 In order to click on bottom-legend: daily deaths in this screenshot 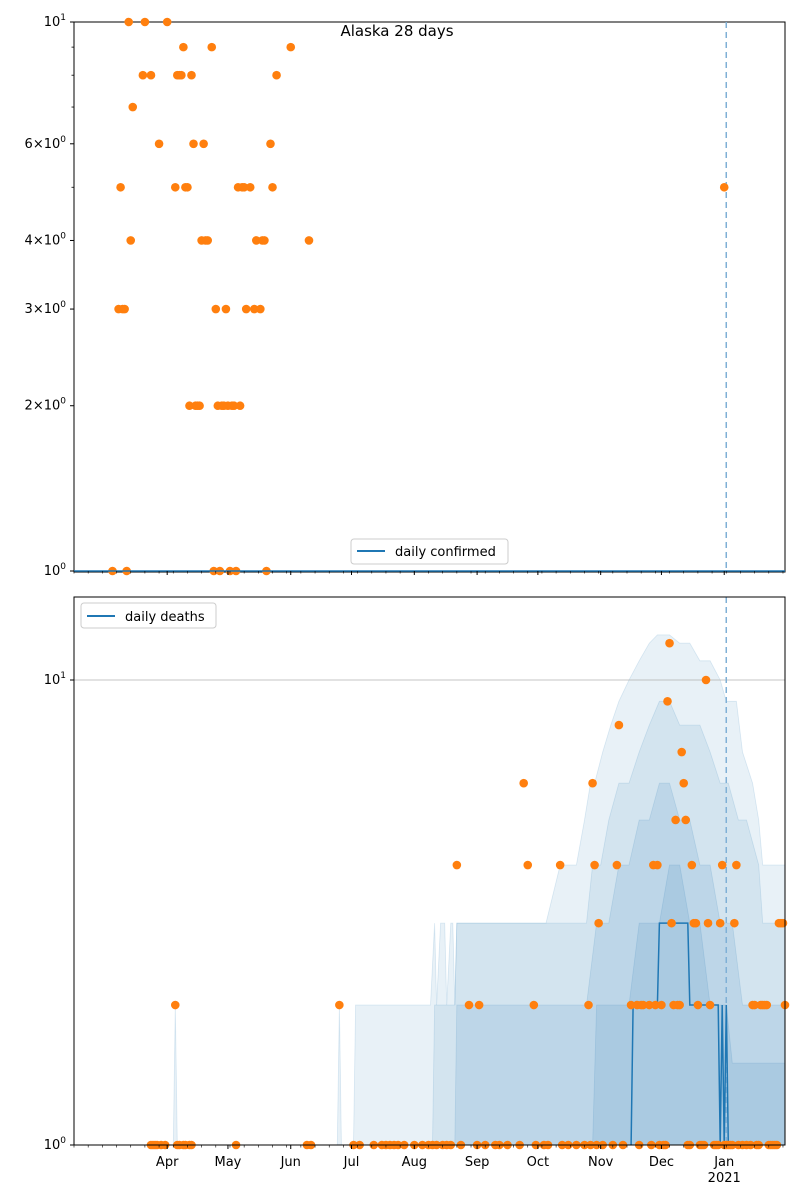, I will do `click(148, 615)`.